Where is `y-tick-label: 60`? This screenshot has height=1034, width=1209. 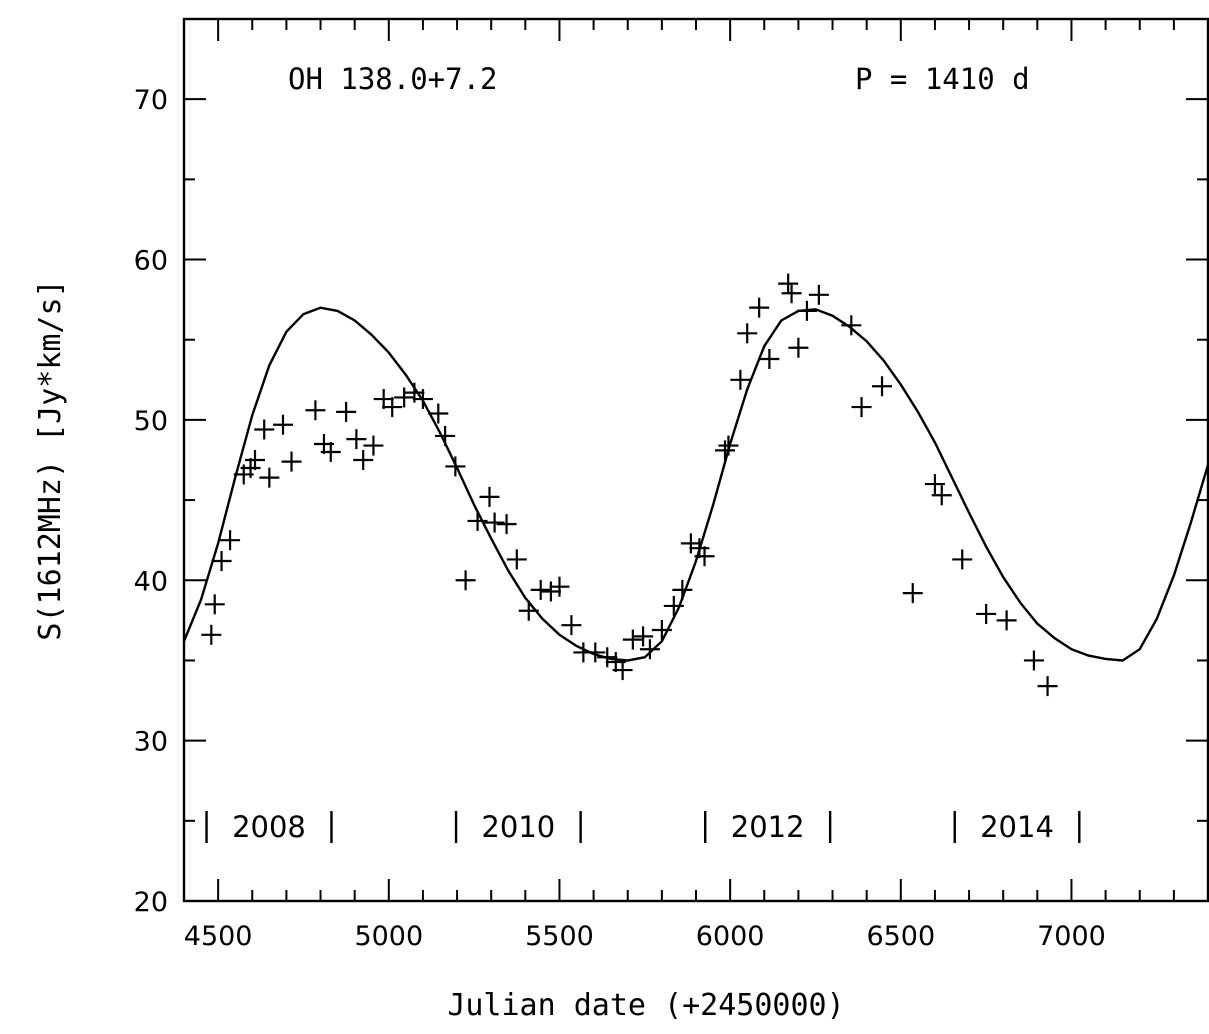
y-tick-label: 60 is located at coordinates (151, 261).